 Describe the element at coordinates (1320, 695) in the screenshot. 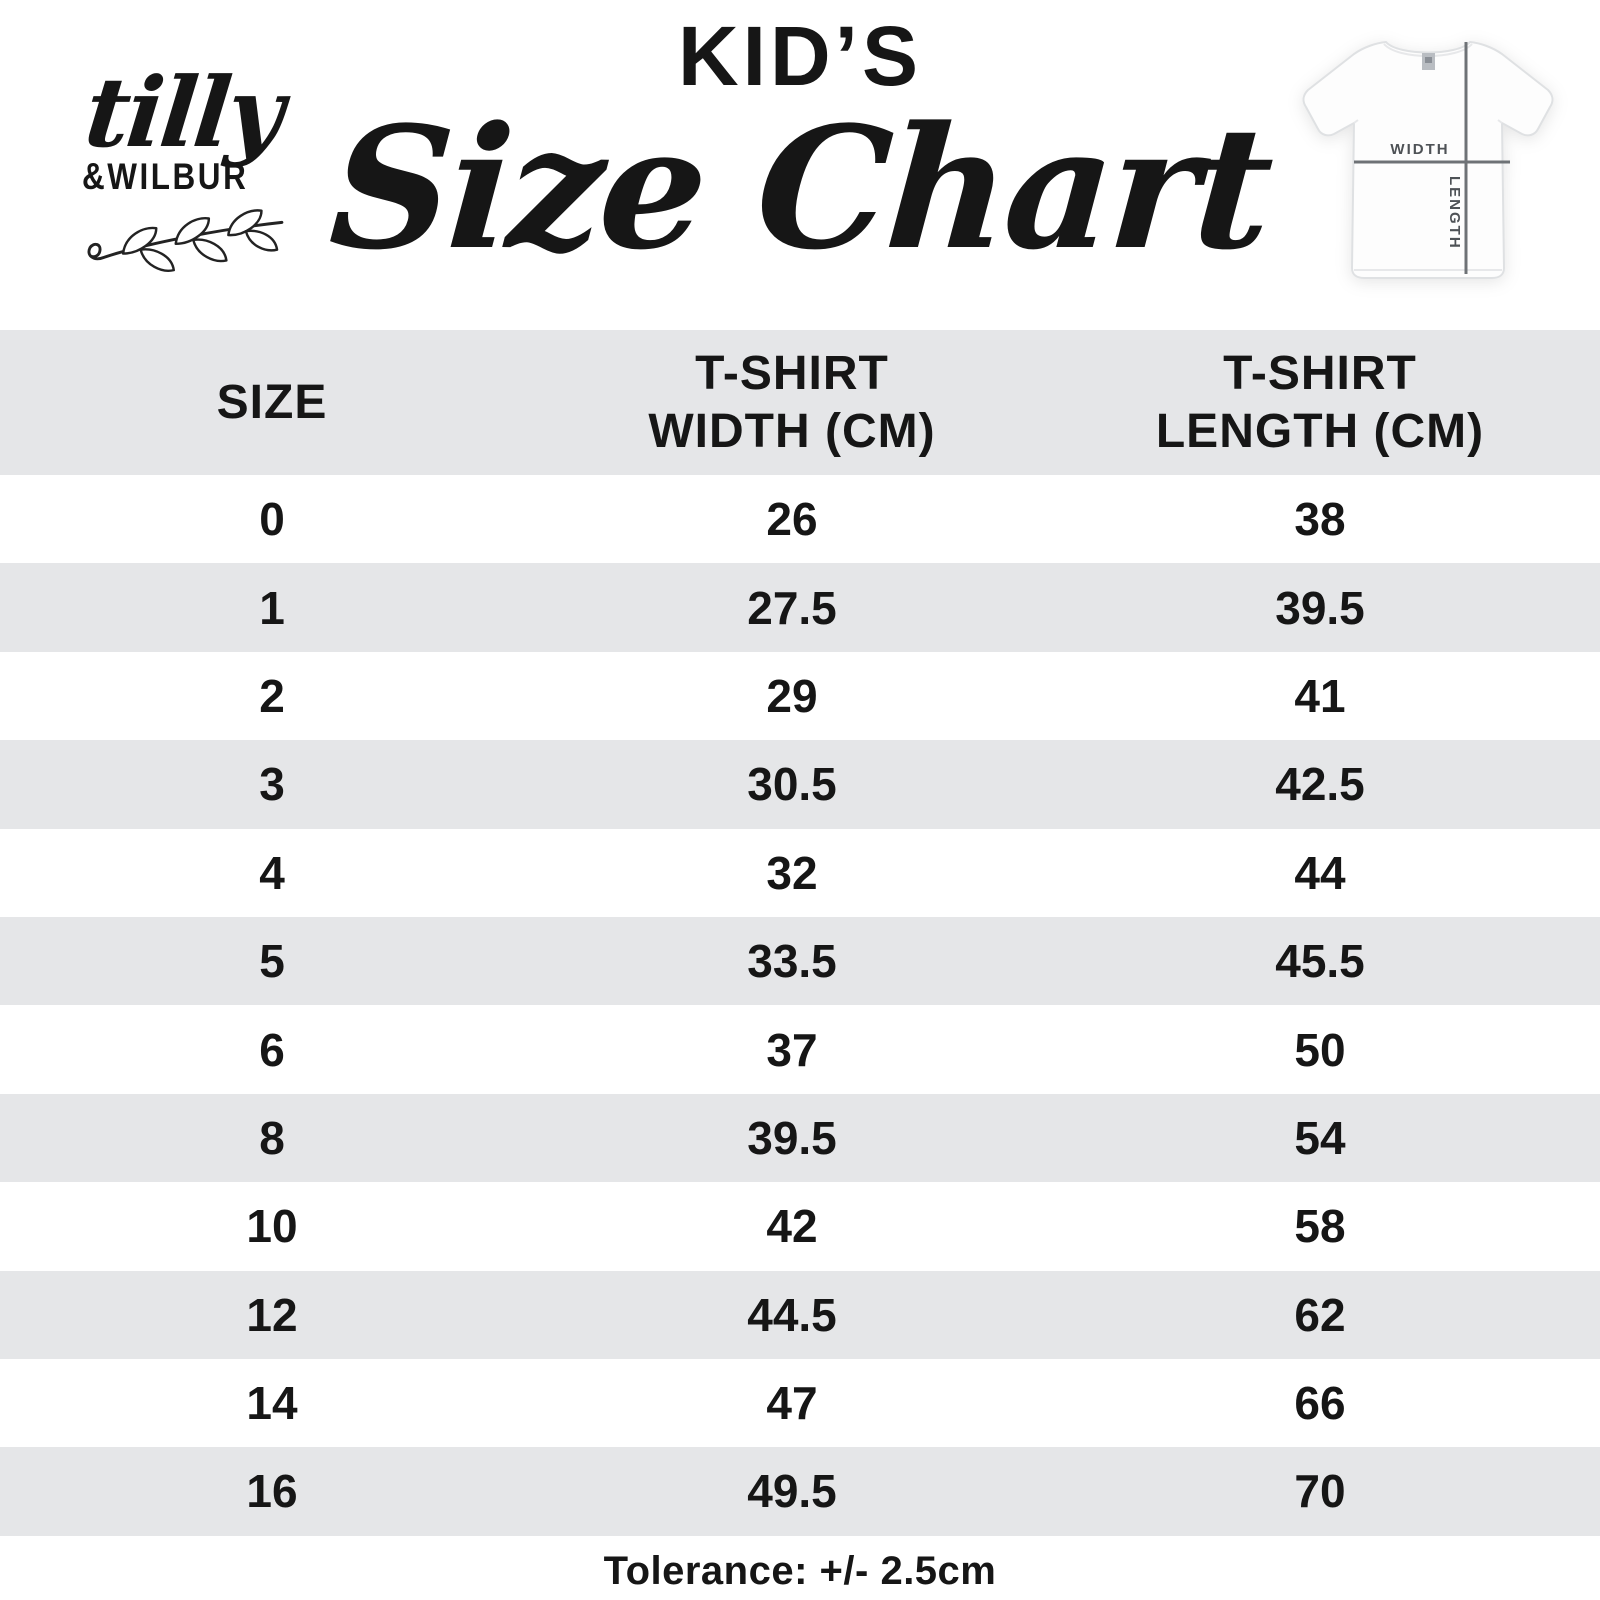

I see `length-cell: 41` at that location.